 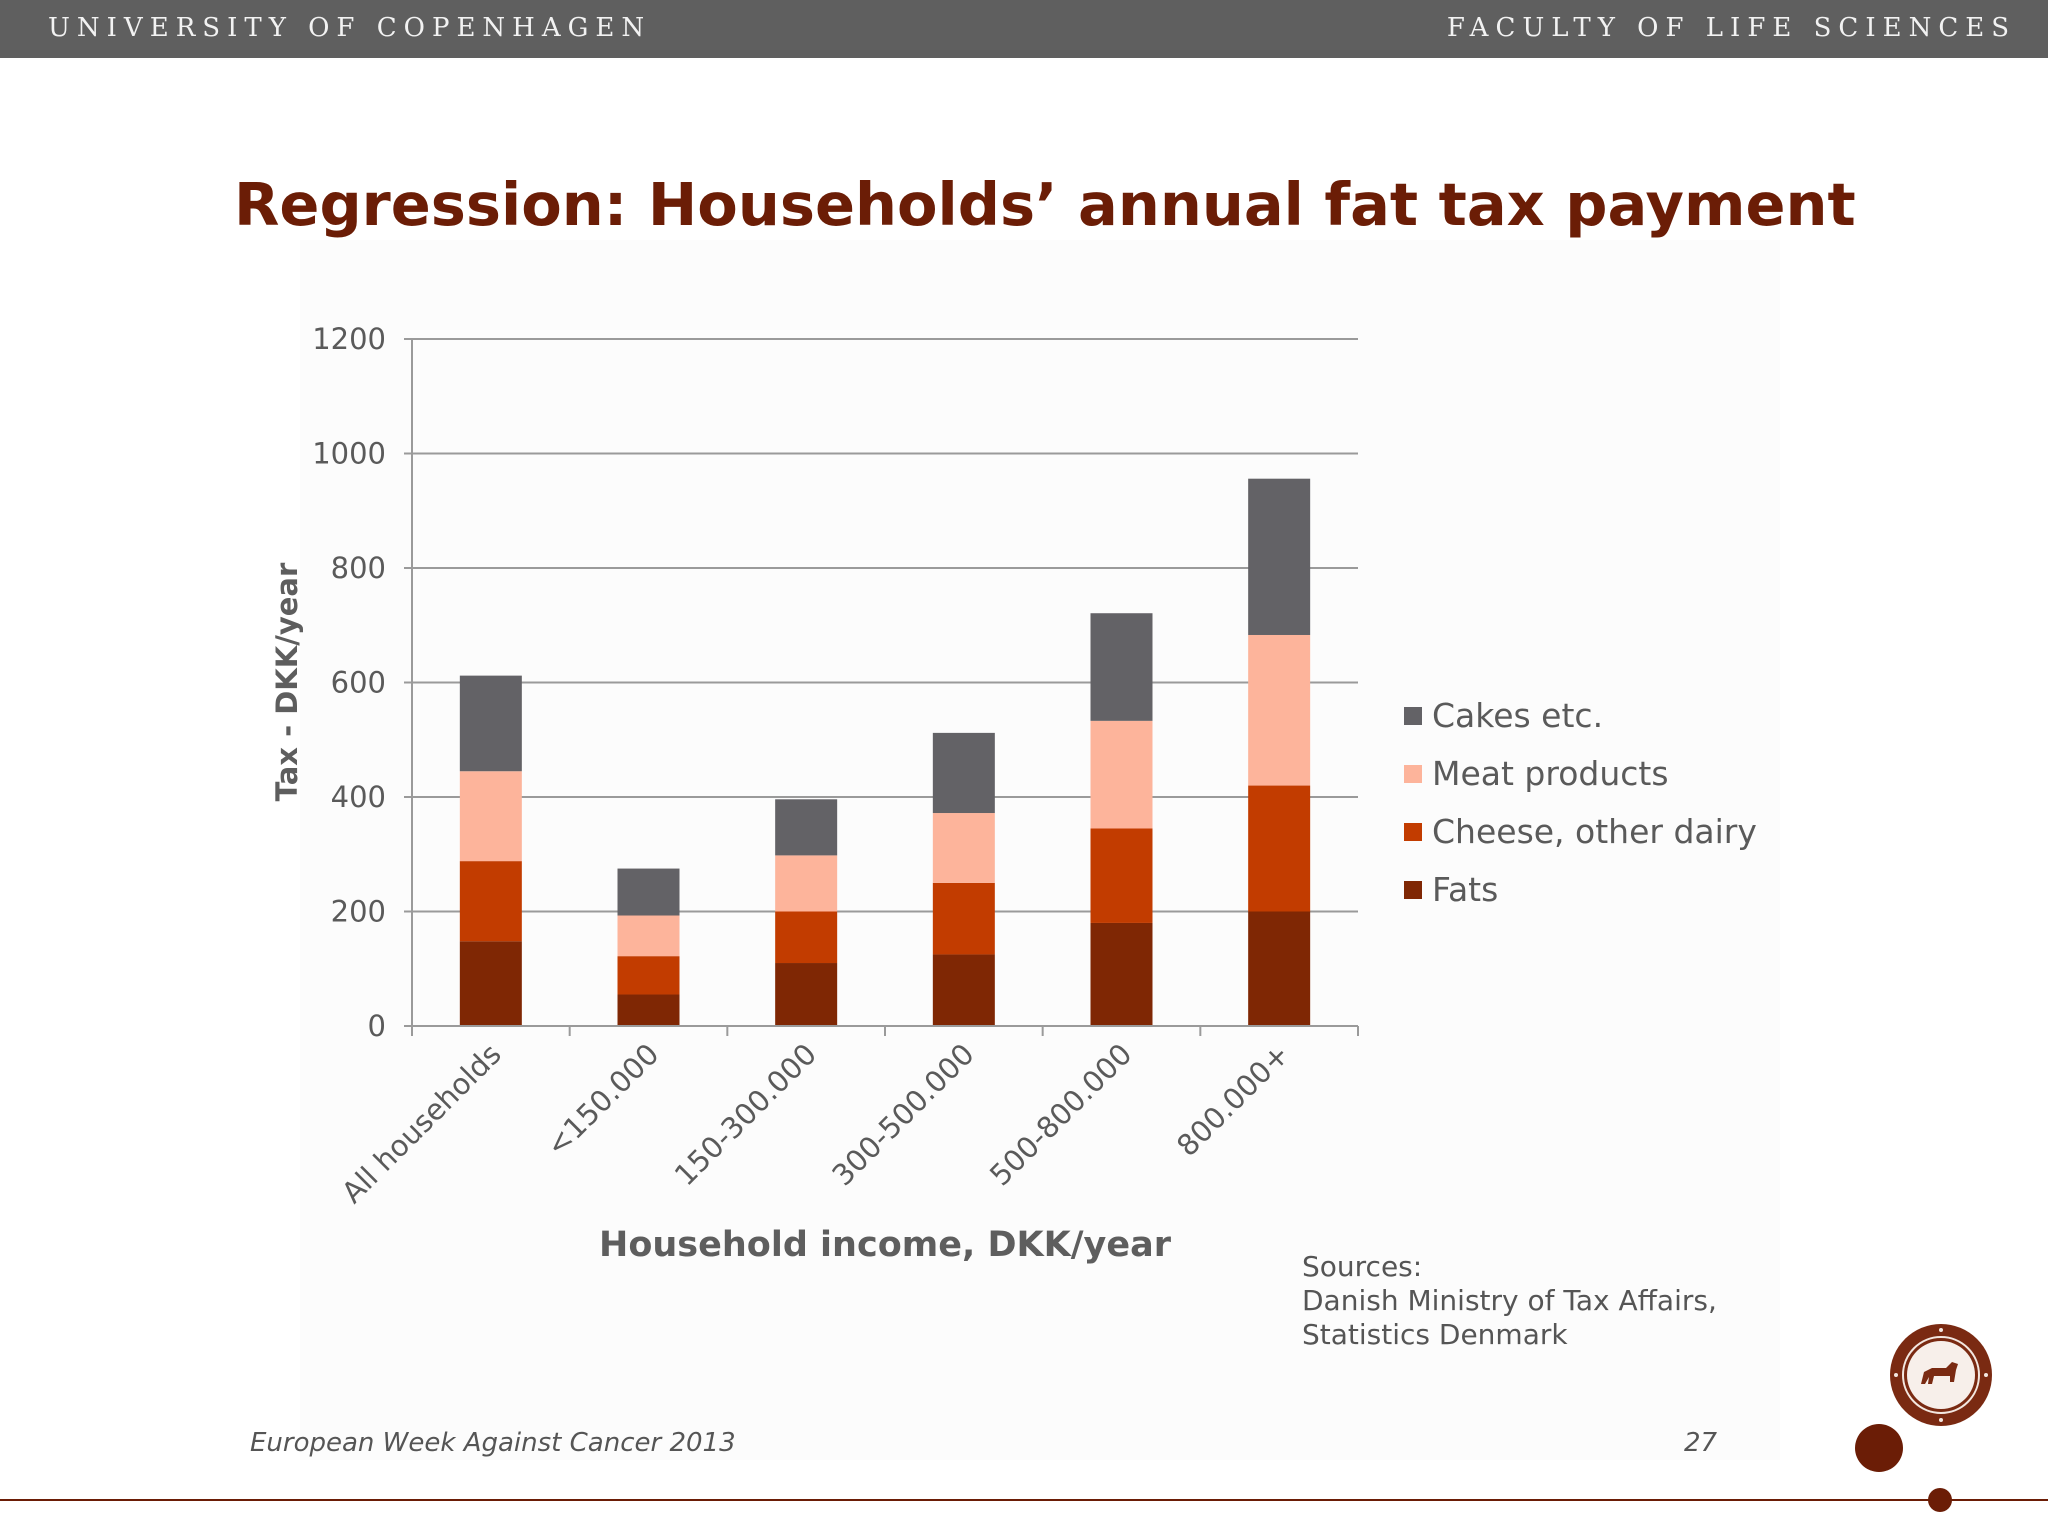 I want to click on y-tick-label: 1200, so click(x=349, y=339).